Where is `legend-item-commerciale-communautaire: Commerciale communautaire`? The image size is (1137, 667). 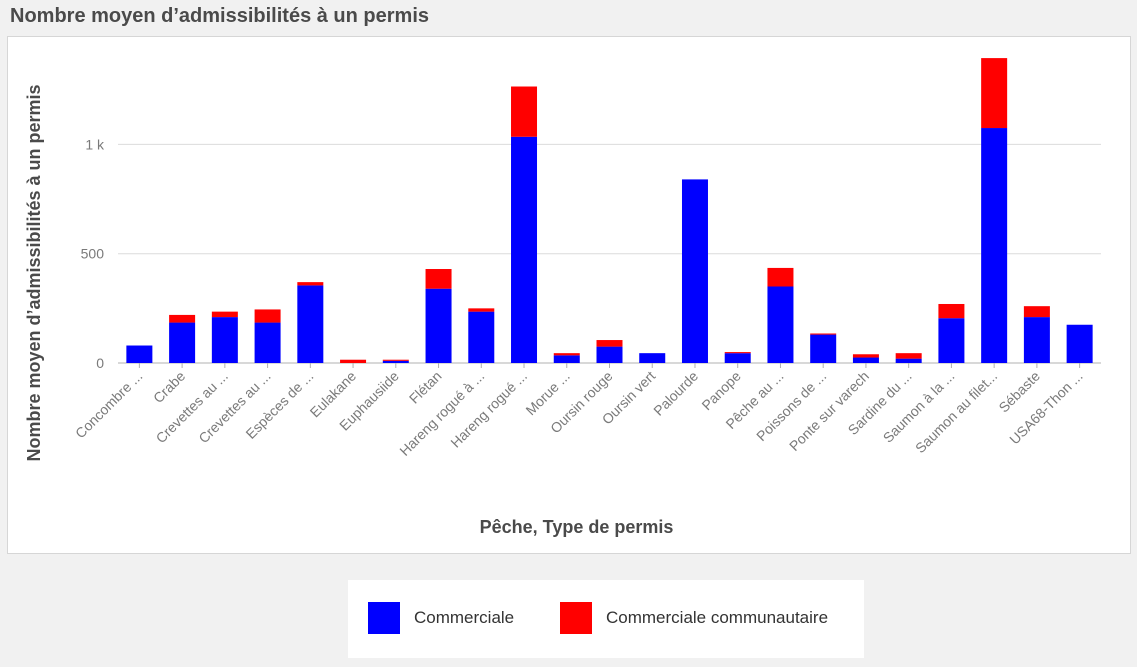 legend-item-commerciale-communautaire: Commerciale communautaire is located at coordinates (694, 618).